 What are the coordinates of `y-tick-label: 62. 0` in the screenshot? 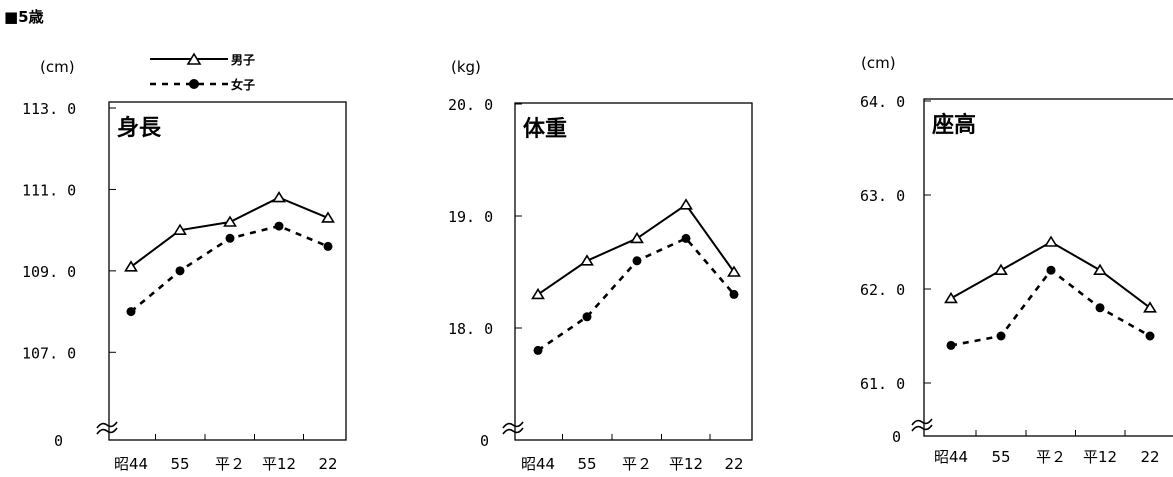 It's located at (882, 290).